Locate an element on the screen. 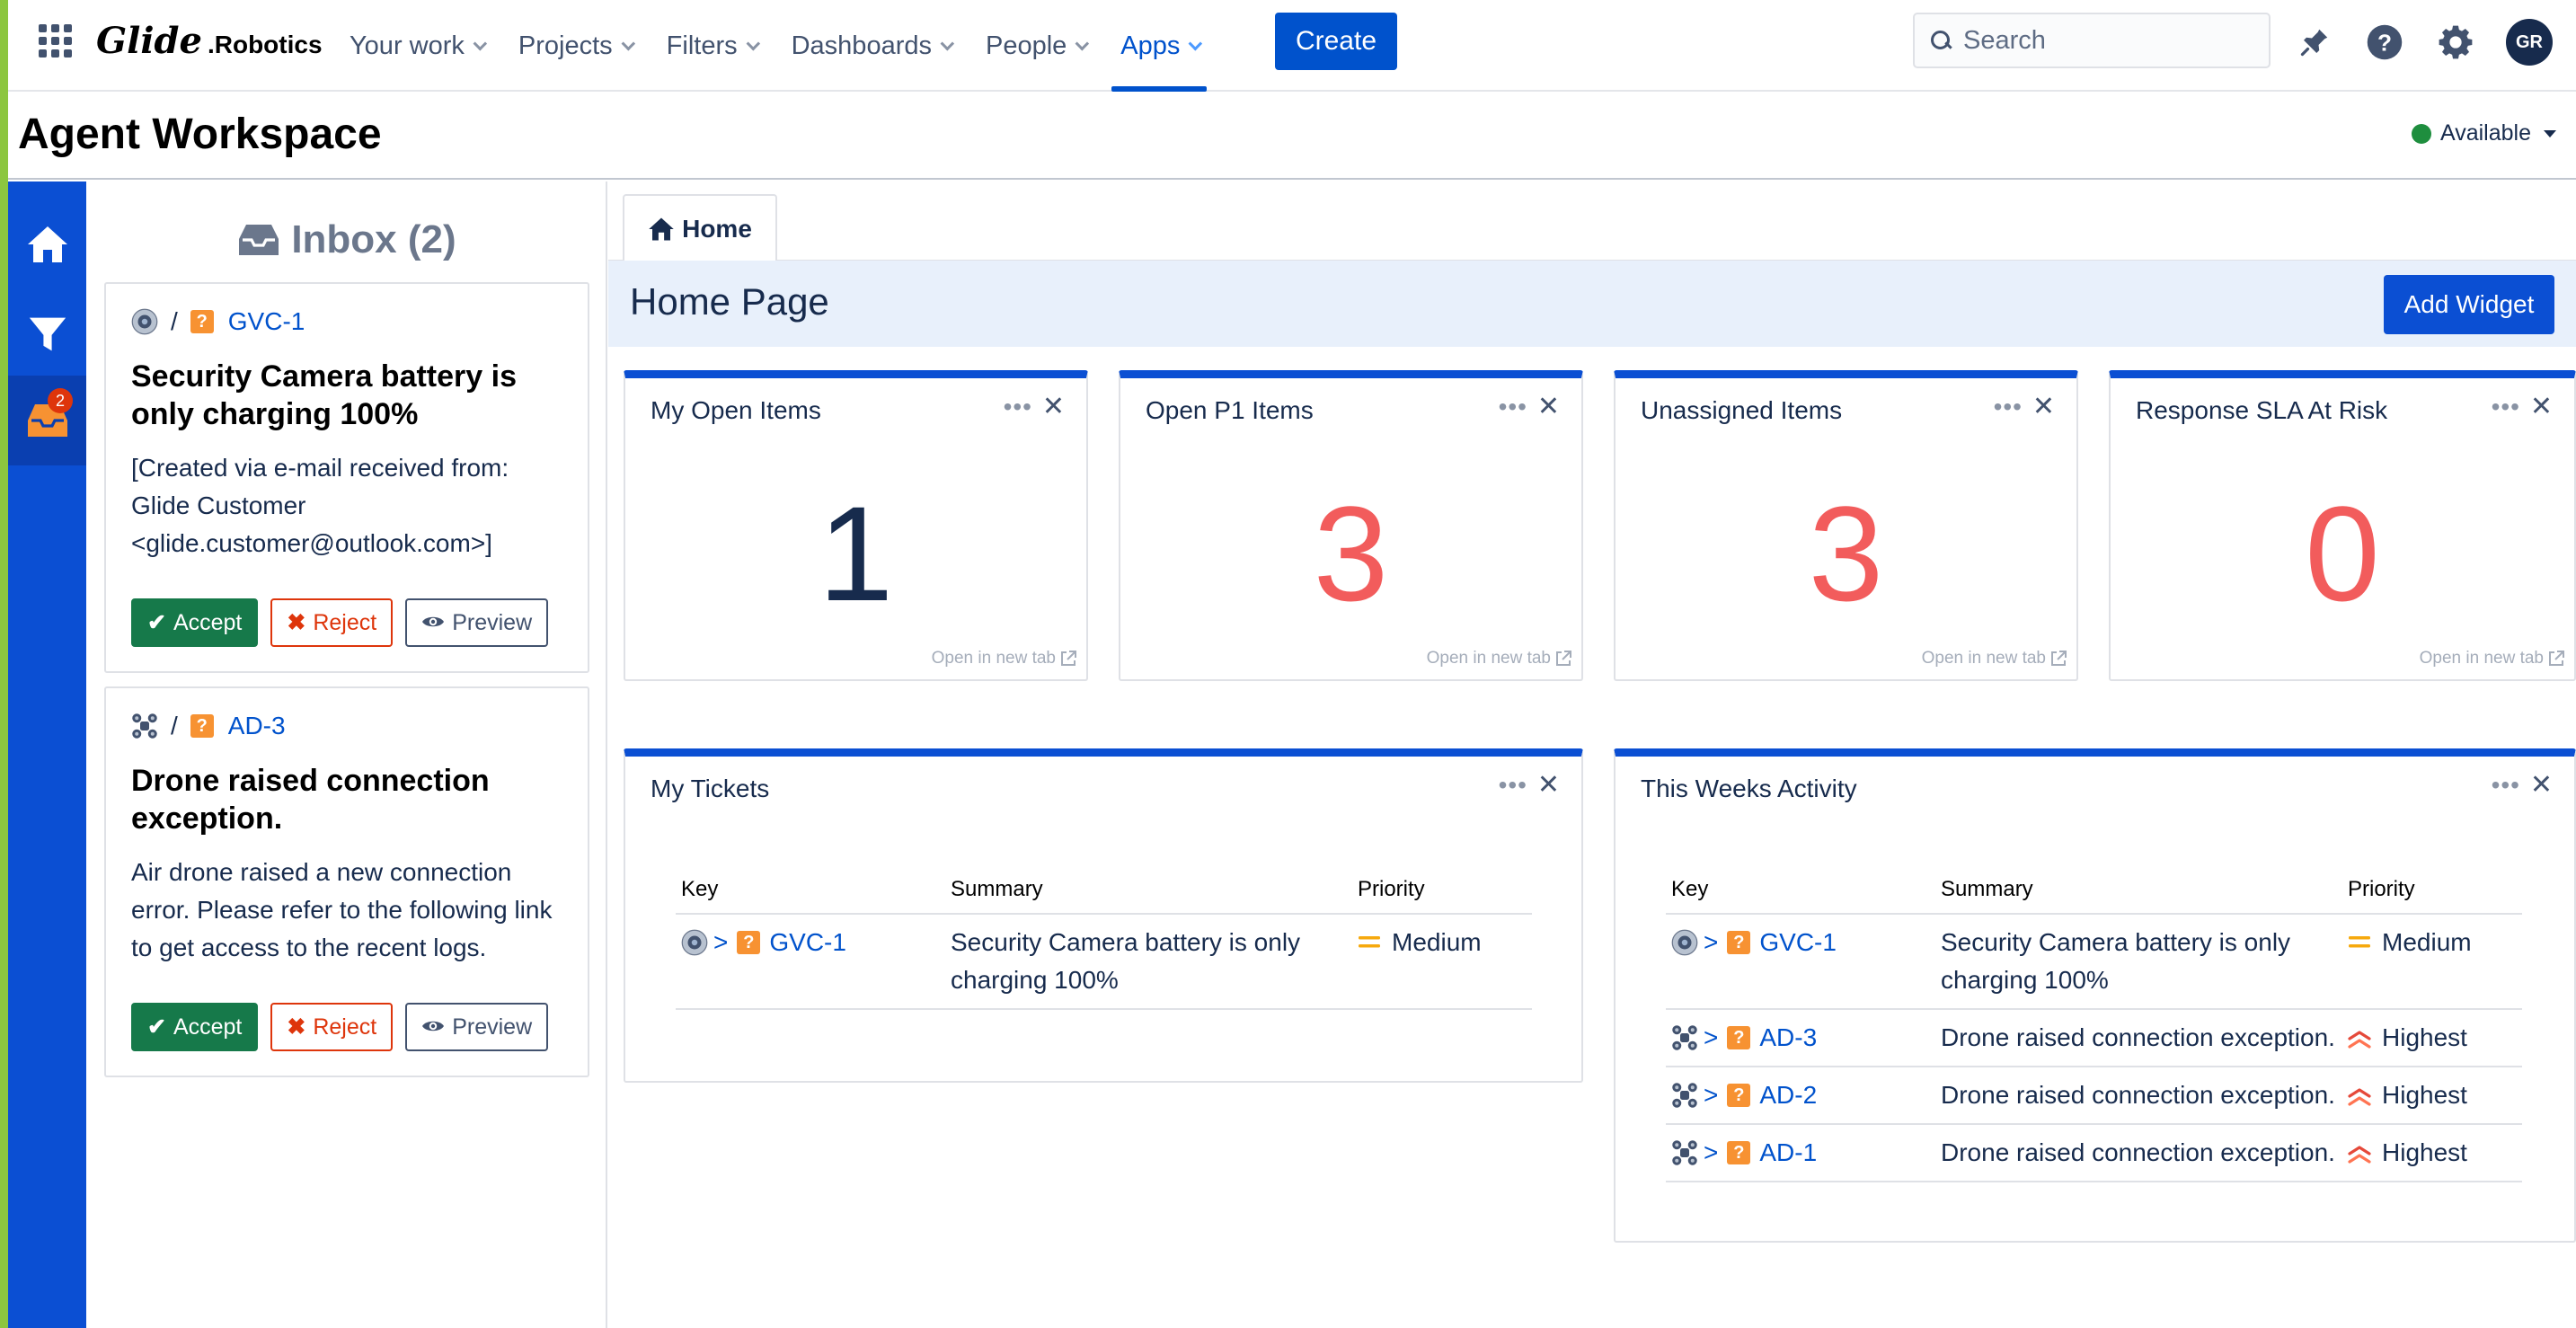 The height and width of the screenshot is (1328, 2576). help-icon: ? is located at coordinates (2384, 42).